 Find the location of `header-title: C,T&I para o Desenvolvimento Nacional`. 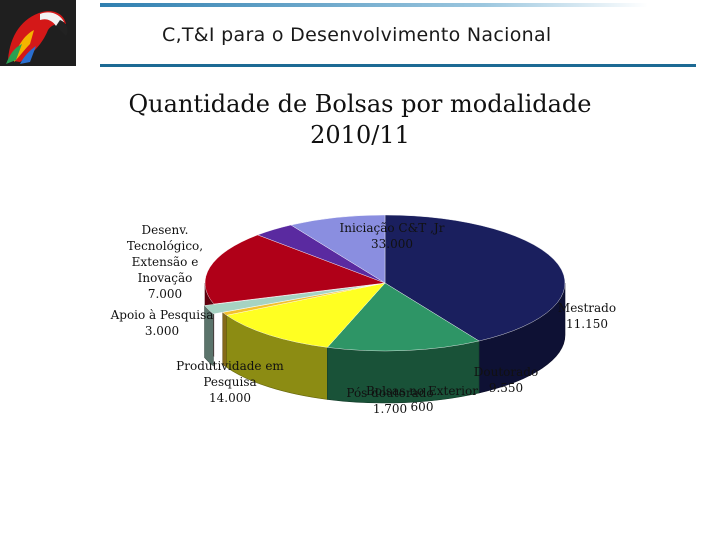

header-title: C,T&I para o Desenvolvimento Nacional is located at coordinates (357, 35).